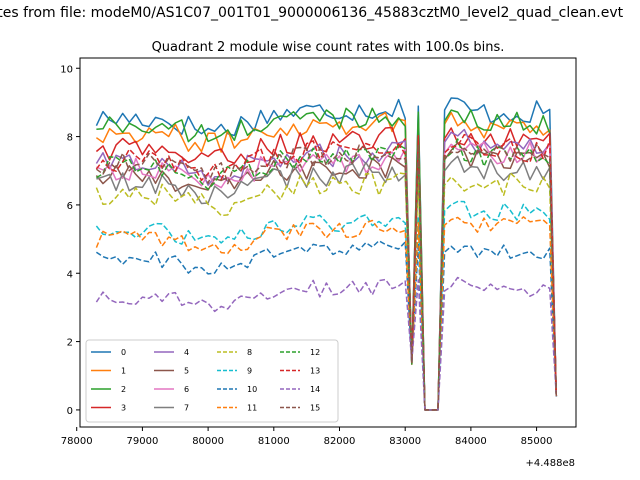 The width and height of the screenshot is (640, 480). I want to click on y-tick-label: 4, so click(70, 274).